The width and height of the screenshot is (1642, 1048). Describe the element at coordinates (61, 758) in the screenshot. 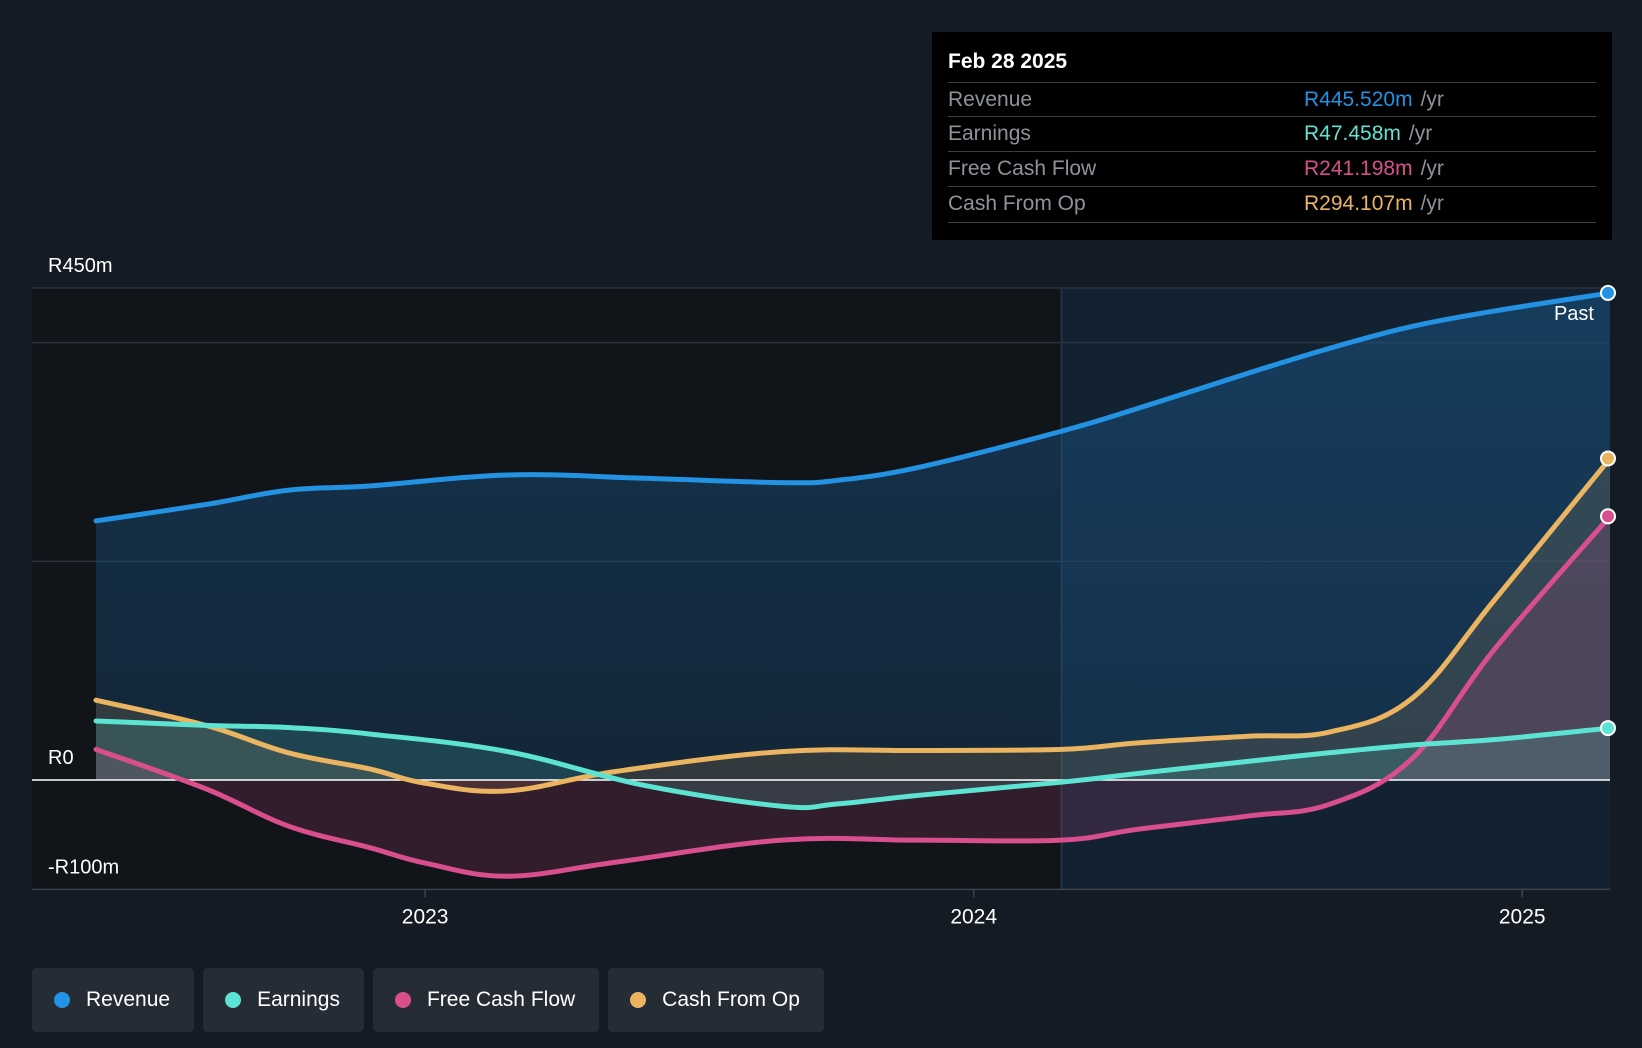

I see `y-axis-label: R0` at that location.